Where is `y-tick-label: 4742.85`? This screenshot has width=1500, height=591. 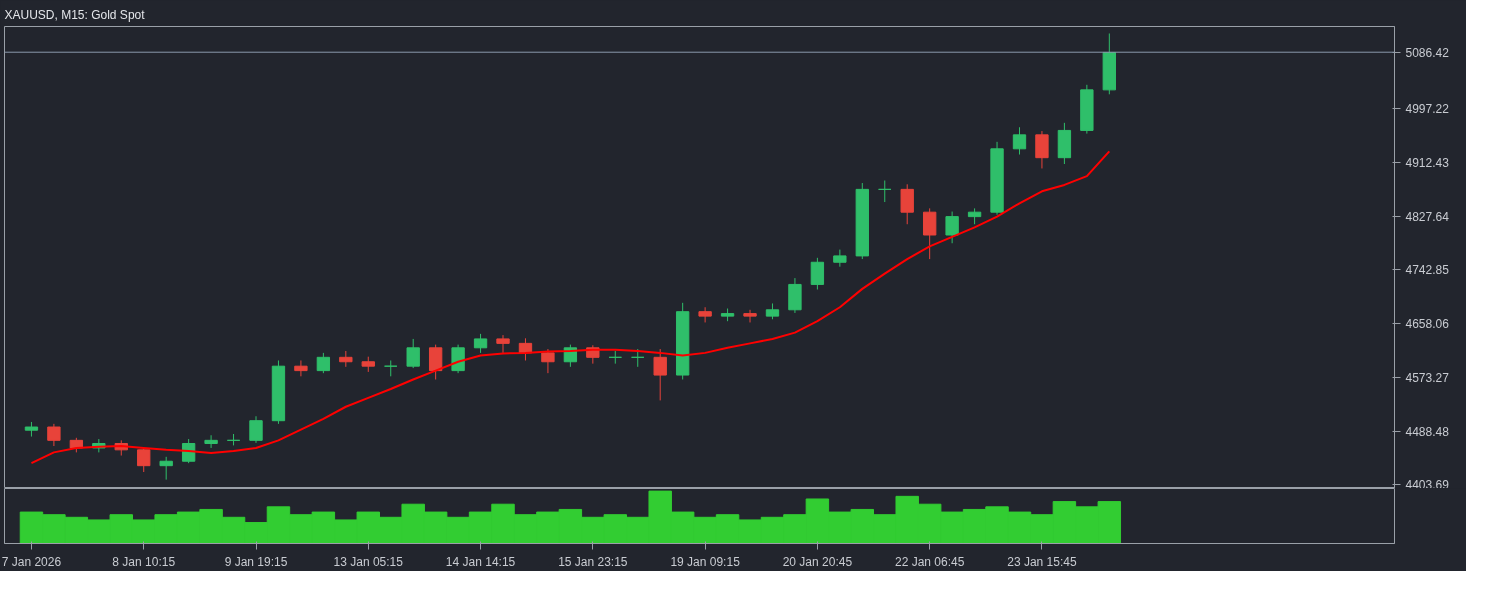 y-tick-label: 4742.85 is located at coordinates (1427, 270).